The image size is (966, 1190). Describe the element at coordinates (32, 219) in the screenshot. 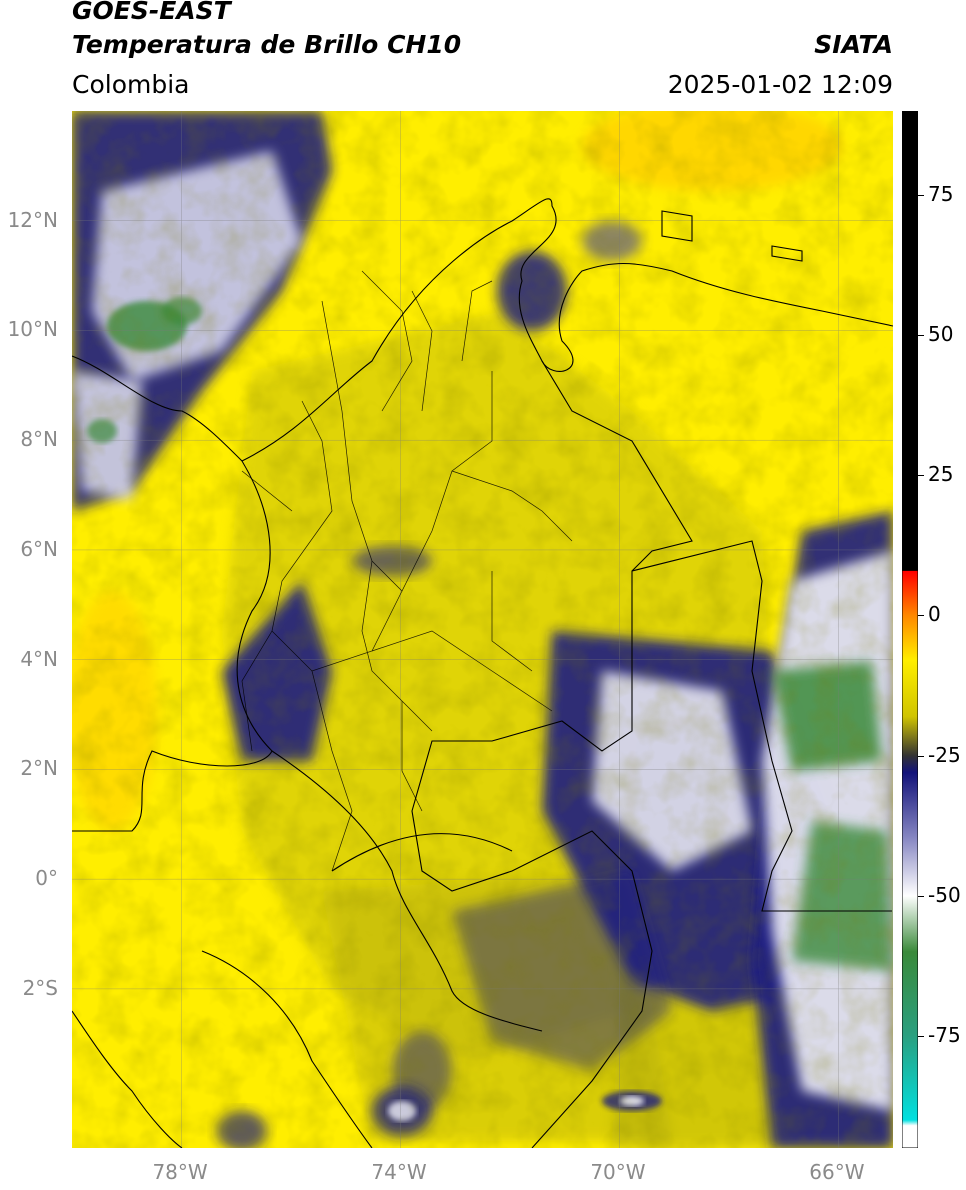

I see `lat-tick-label: 12°N` at that location.